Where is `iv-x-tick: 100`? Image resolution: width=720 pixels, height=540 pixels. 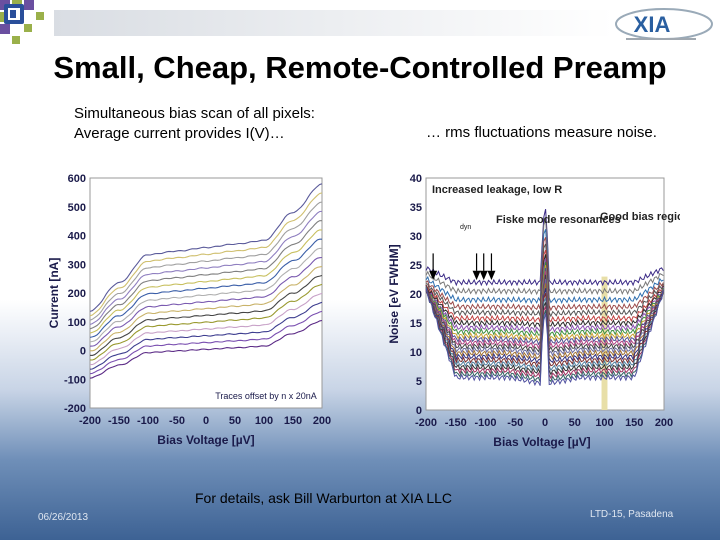
iv-x-tick: 100 is located at coordinates (264, 421).